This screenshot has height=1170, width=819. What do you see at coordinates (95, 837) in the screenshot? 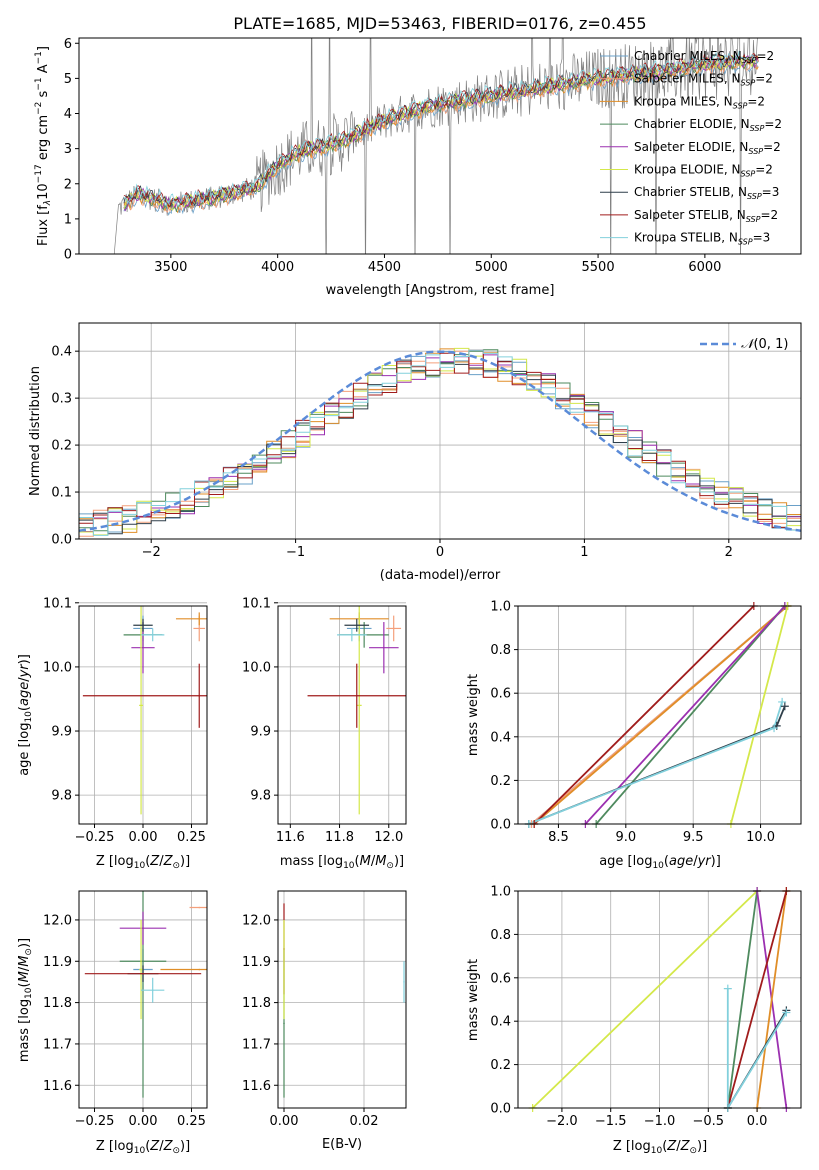
I see `x-tick-label: −0.25` at bounding box center [95, 837].